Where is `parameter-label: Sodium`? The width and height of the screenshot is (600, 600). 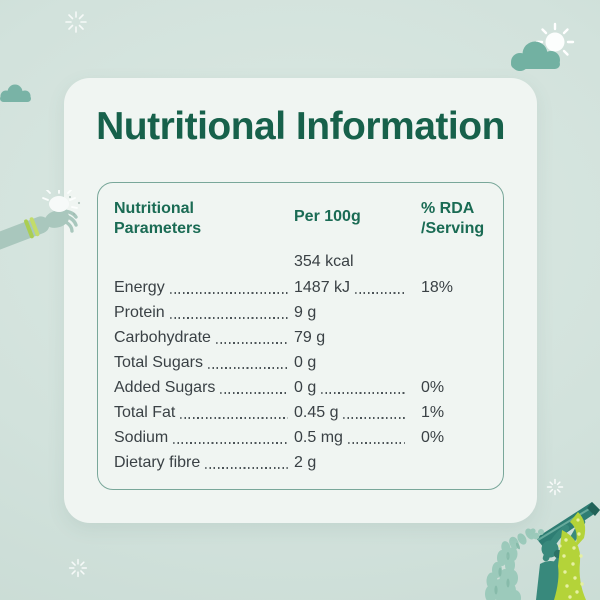 parameter-label: Sodium is located at coordinates (141, 437).